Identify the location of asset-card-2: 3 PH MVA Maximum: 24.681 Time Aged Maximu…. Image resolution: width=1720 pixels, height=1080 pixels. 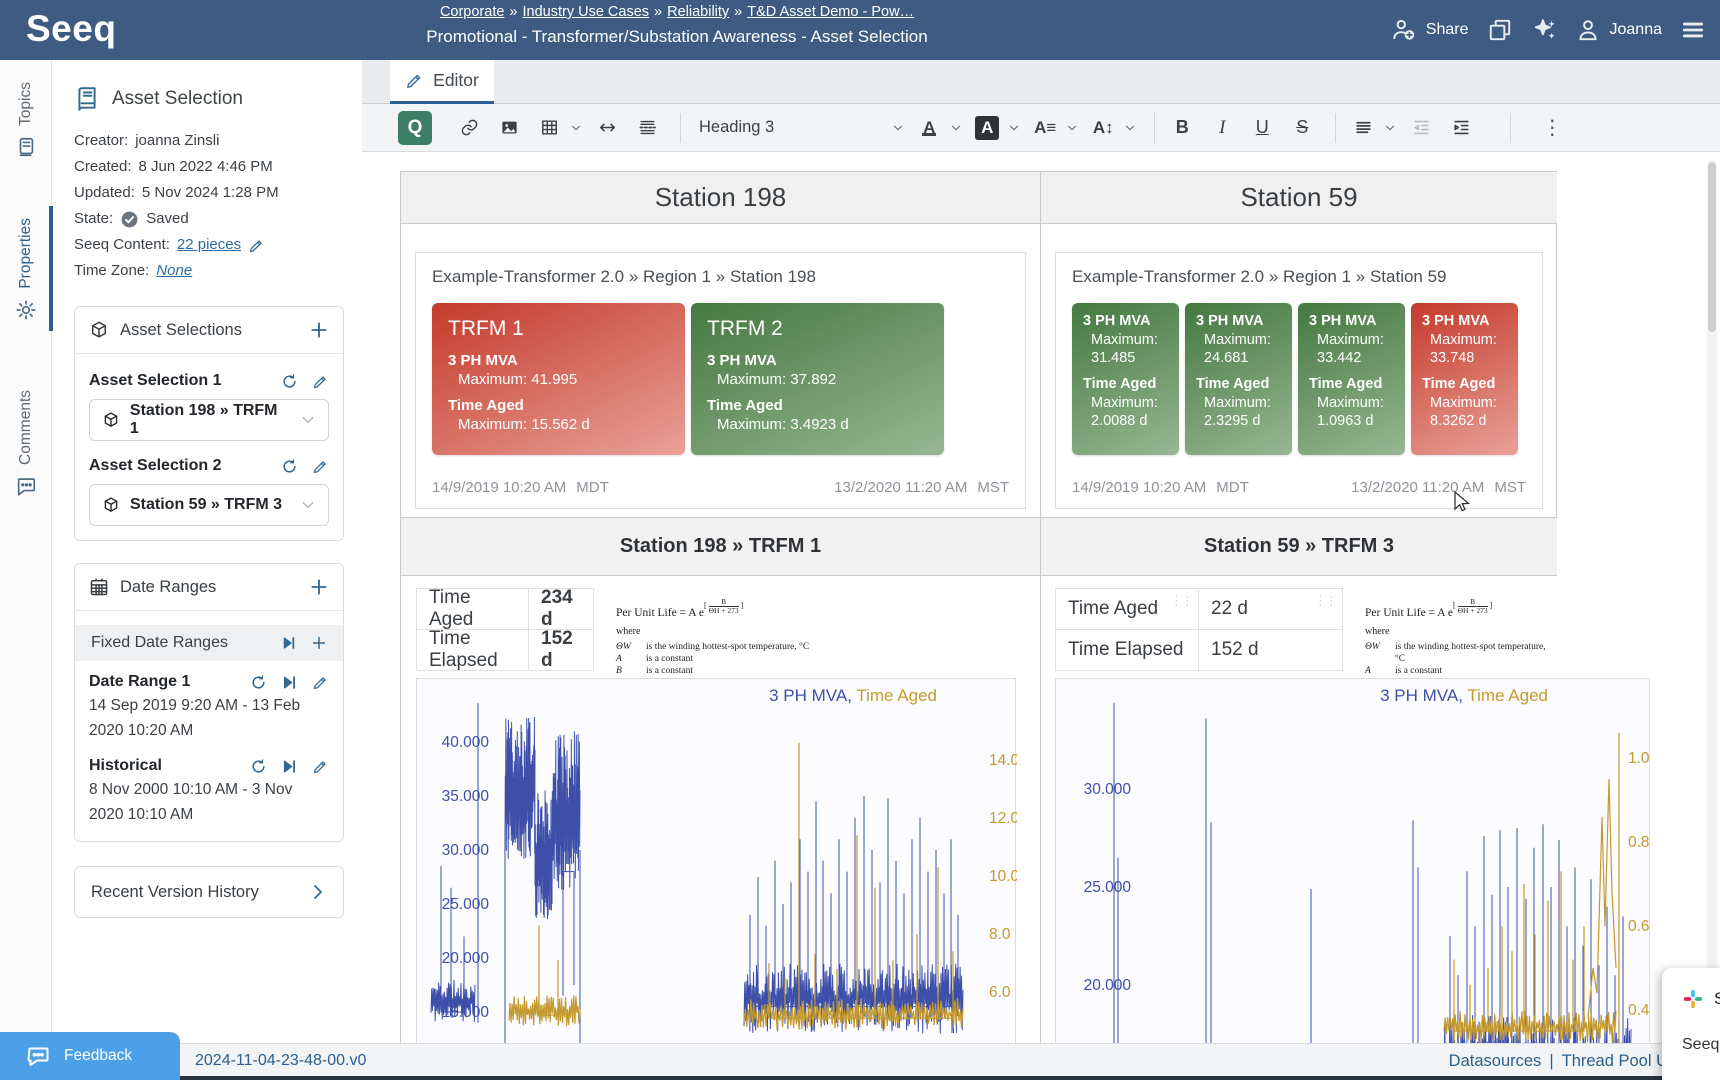
(1238, 379).